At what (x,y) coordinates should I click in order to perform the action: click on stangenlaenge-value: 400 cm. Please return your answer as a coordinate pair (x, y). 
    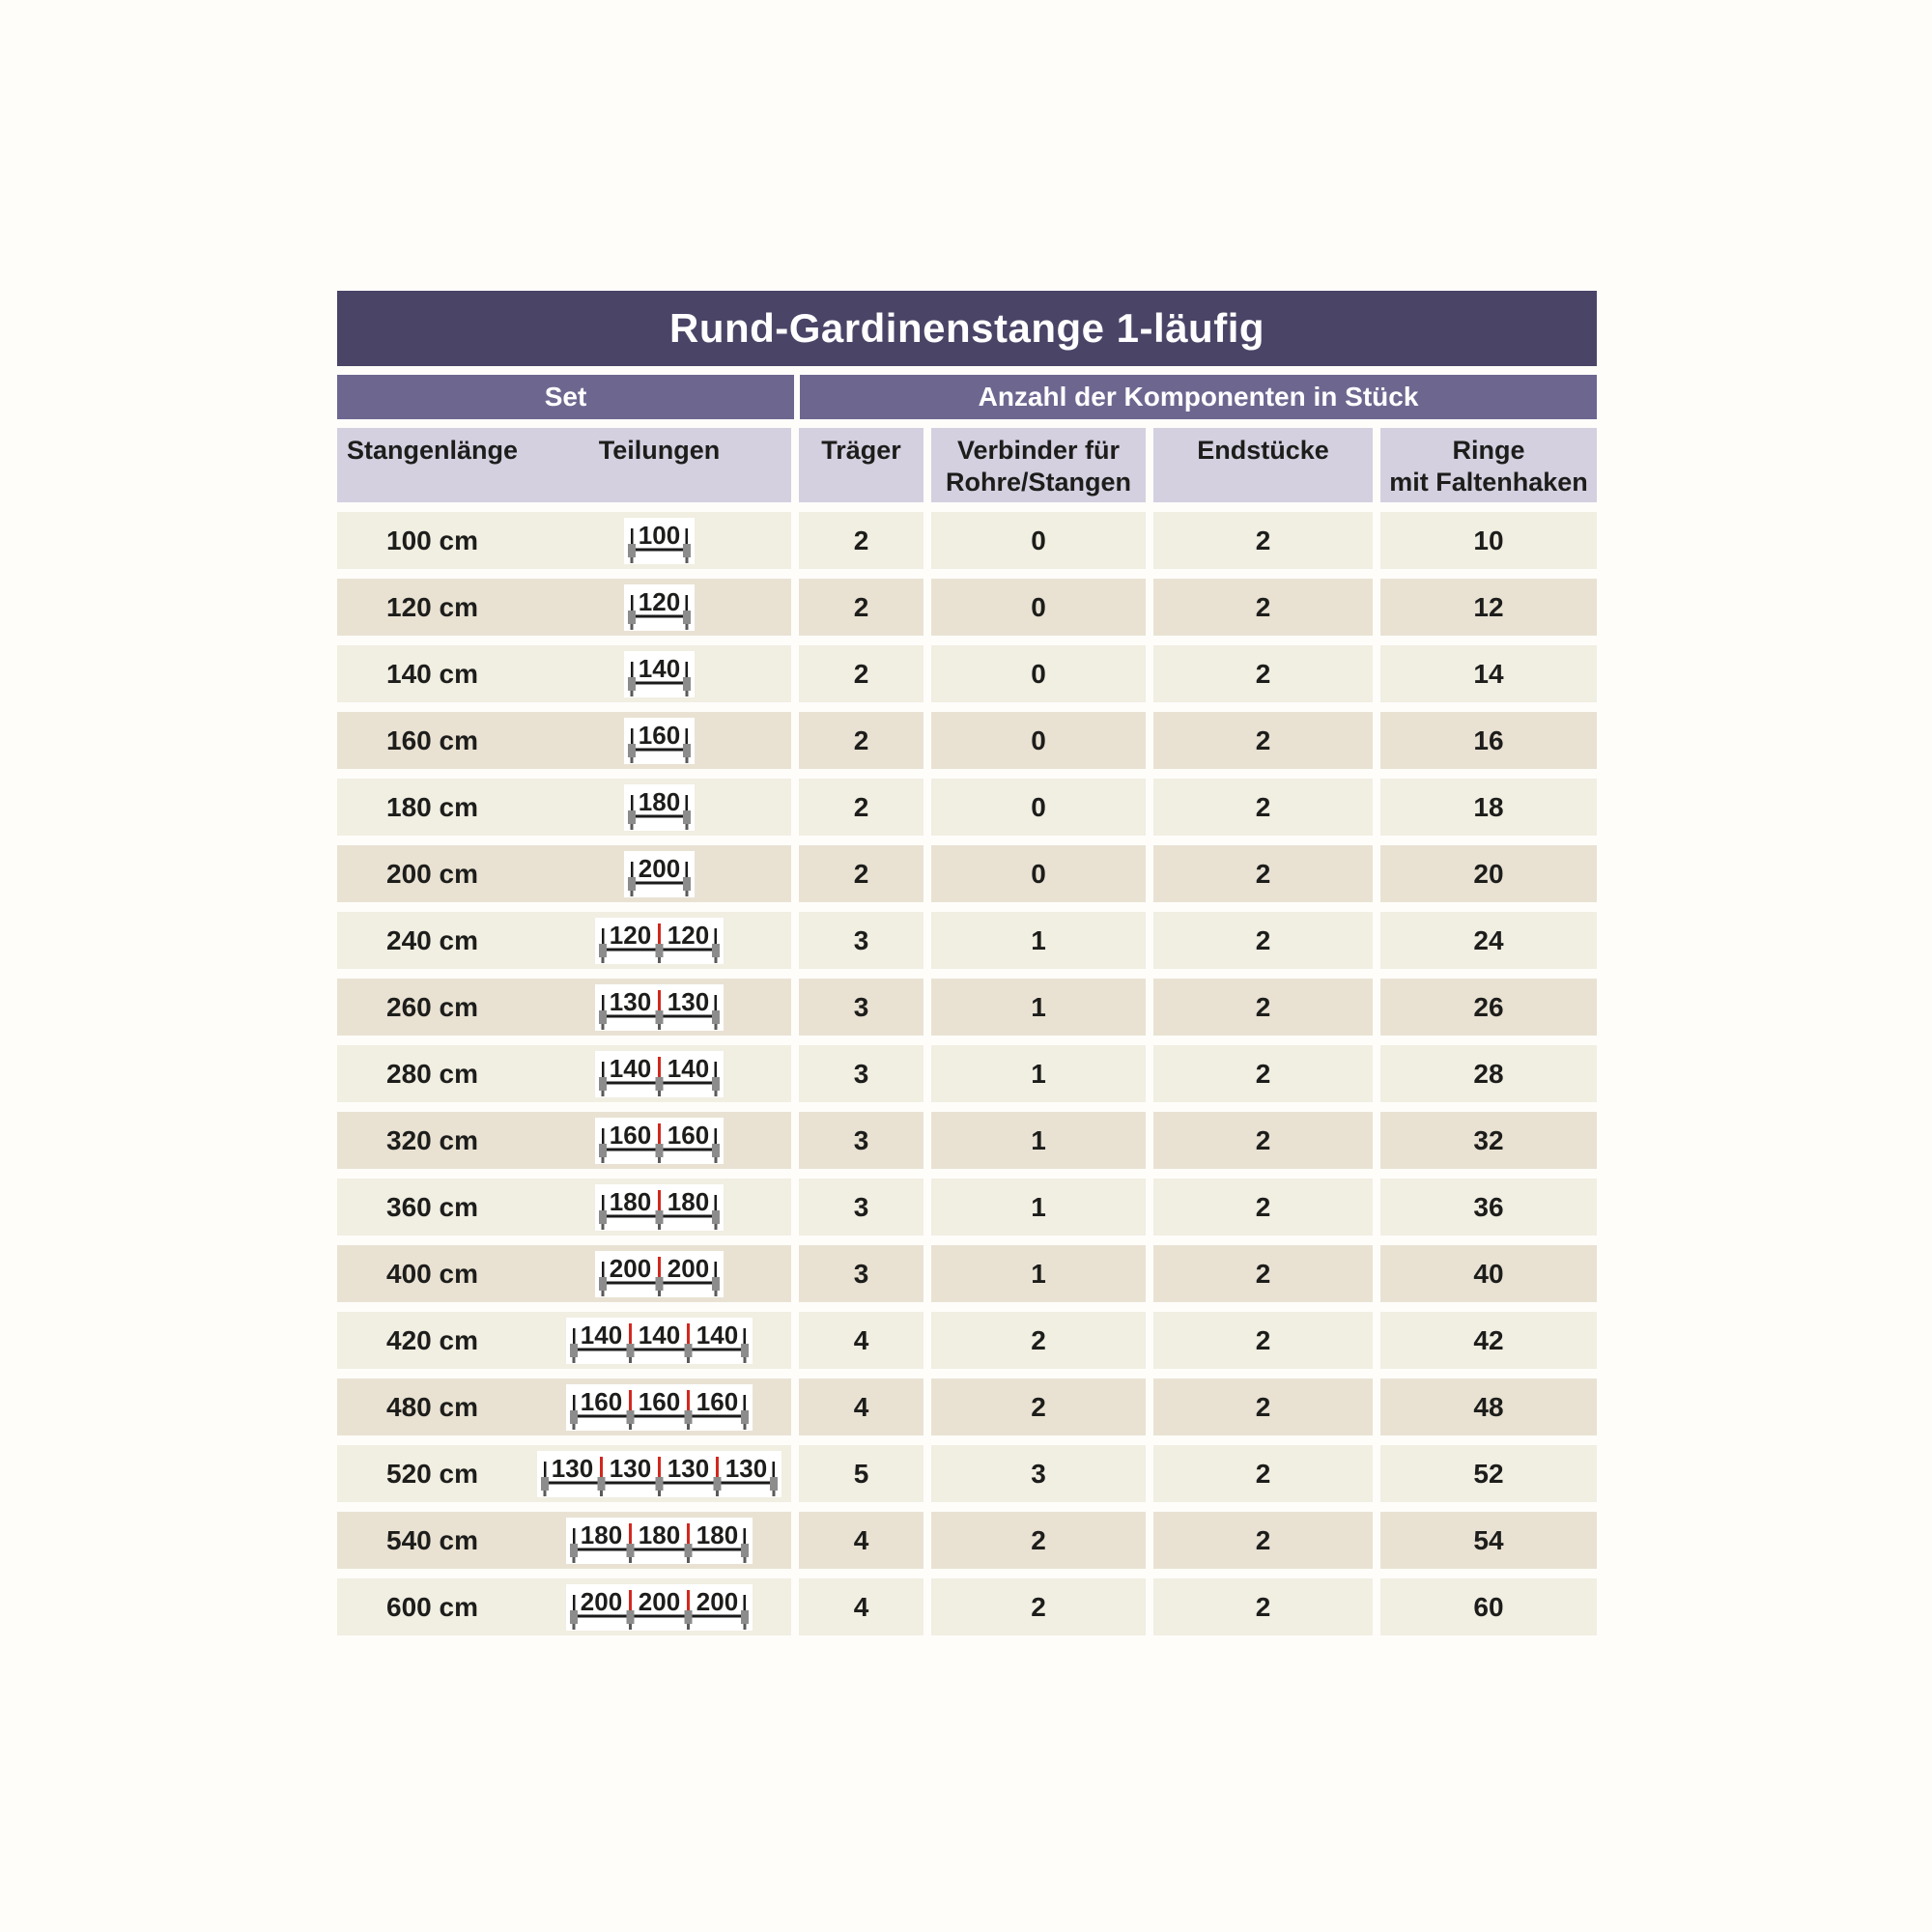
    Looking at the image, I should click on (432, 1273).